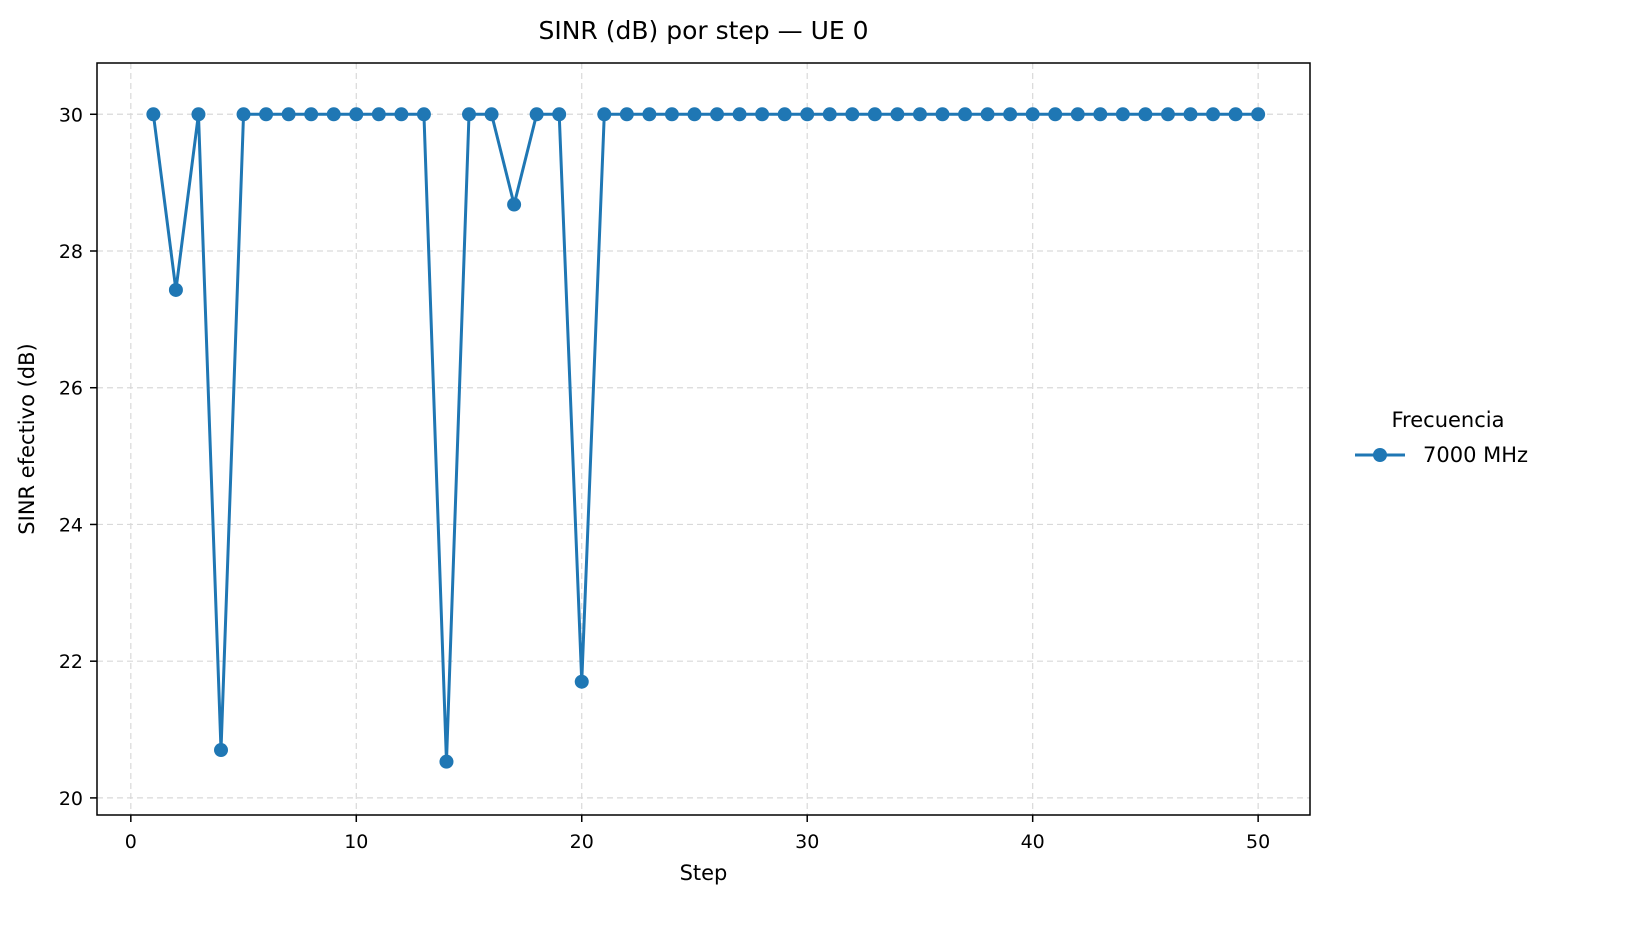 The height and width of the screenshot is (945, 1642). I want to click on x-axis-title: Step, so click(704, 873).